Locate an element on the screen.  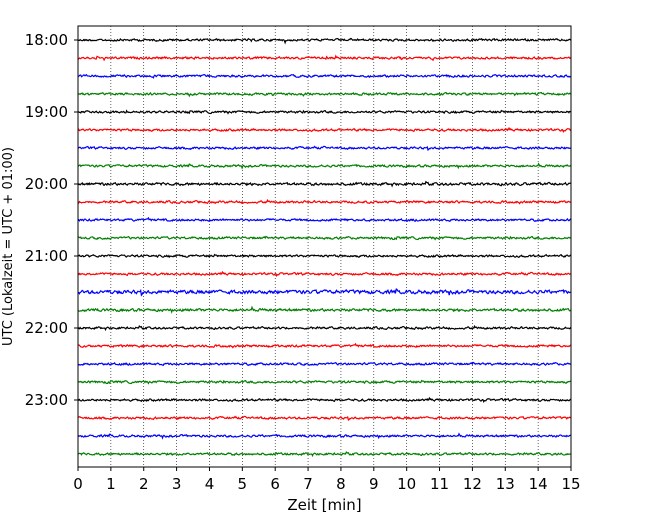
x-tick-label: 10 is located at coordinates (406, 484).